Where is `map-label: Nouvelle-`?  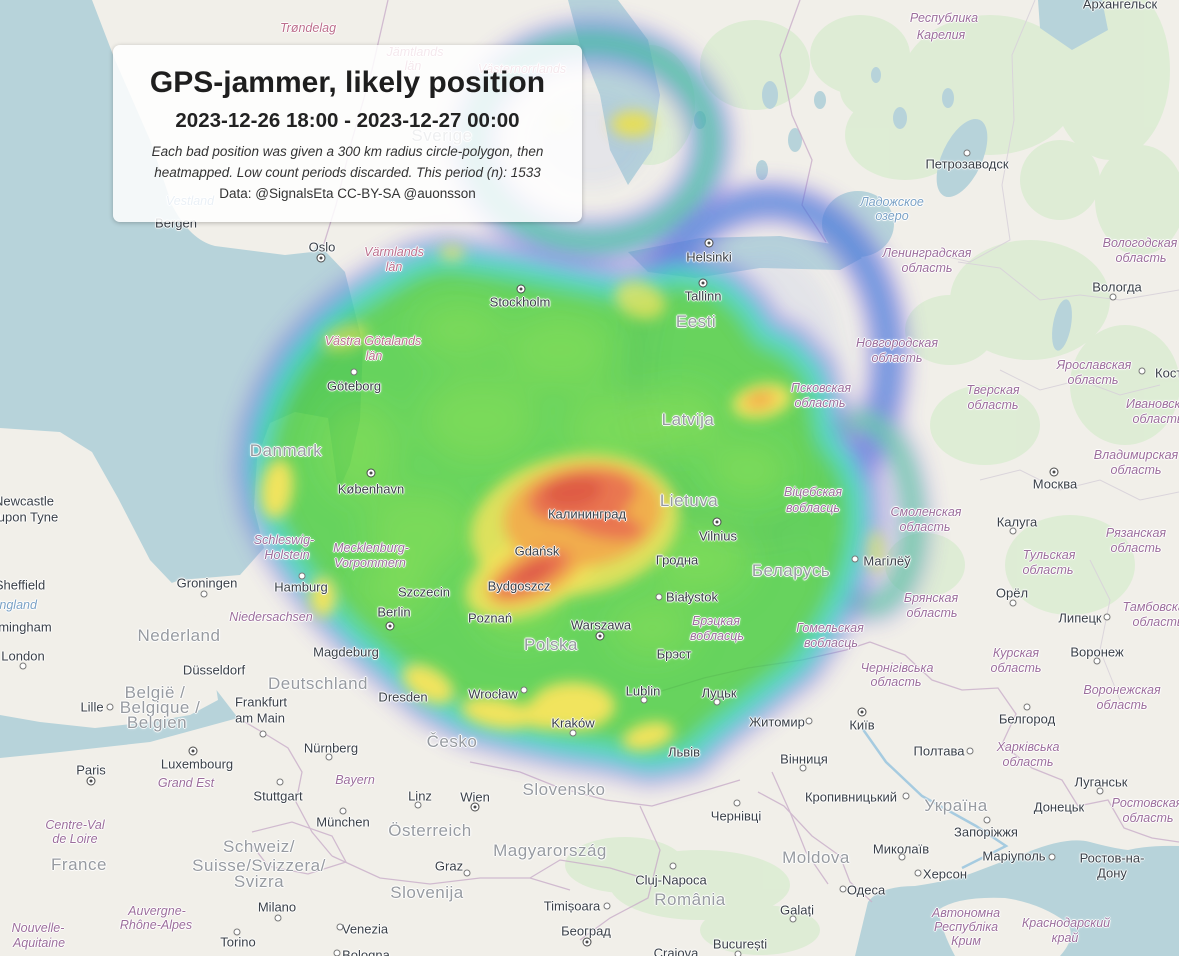
map-label: Nouvelle- is located at coordinates (38, 928).